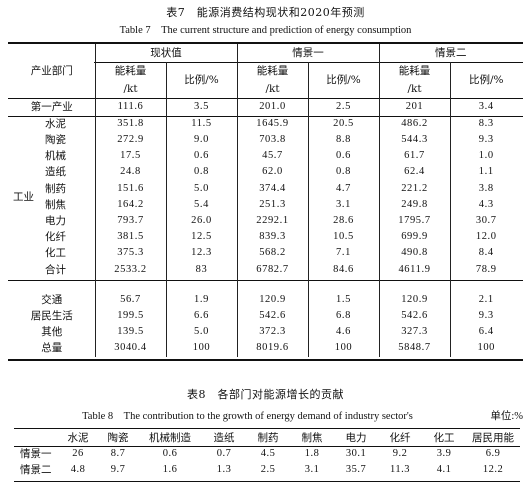 The height and width of the screenshot is (490, 531). I want to click on cell: 1.0, so click(485, 156).